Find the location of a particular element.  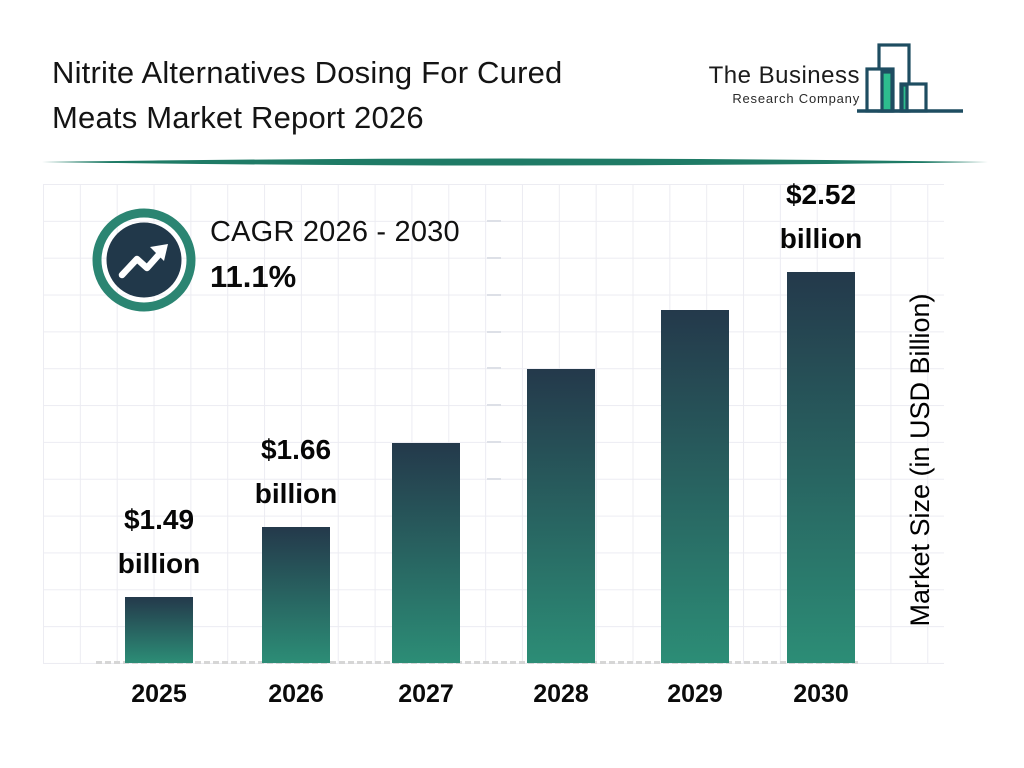

bar-2029 is located at coordinates (695, 486).